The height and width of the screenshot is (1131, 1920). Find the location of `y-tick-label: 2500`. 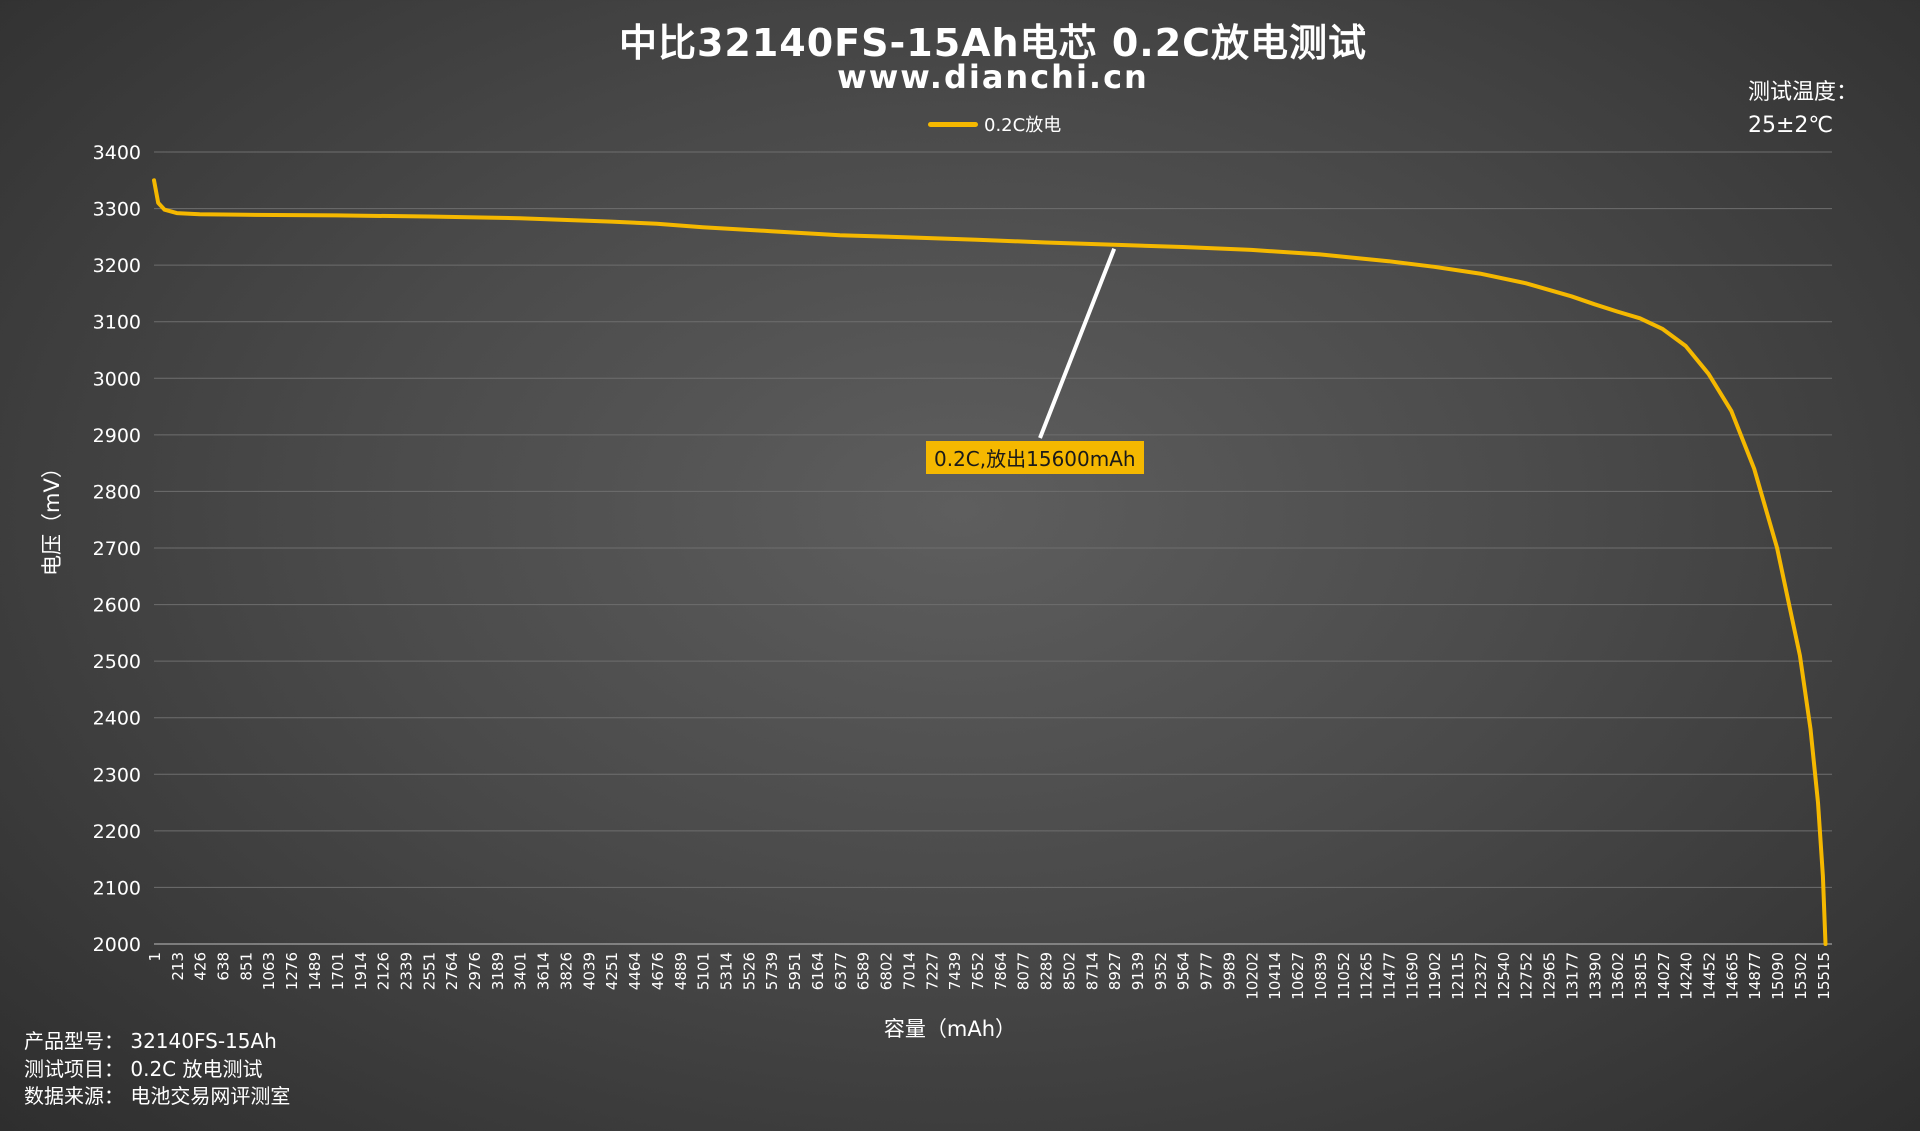

y-tick-label: 2500 is located at coordinates (117, 662).